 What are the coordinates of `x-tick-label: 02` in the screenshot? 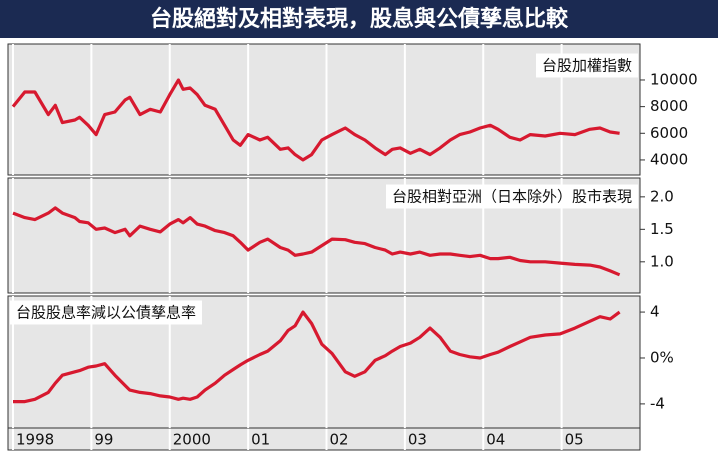 It's located at (339, 440).